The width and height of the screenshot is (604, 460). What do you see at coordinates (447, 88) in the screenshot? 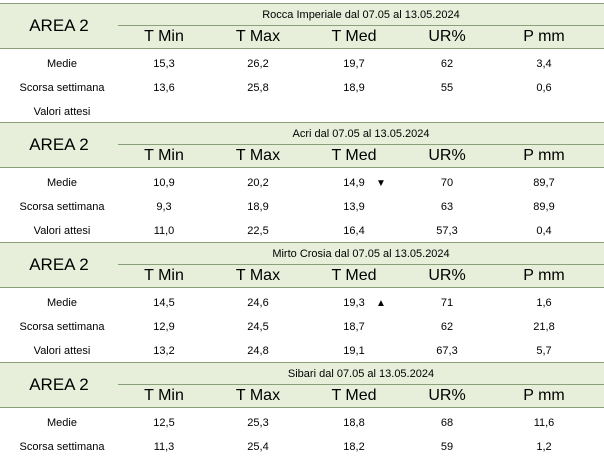
I see `table-cell: 55` at bounding box center [447, 88].